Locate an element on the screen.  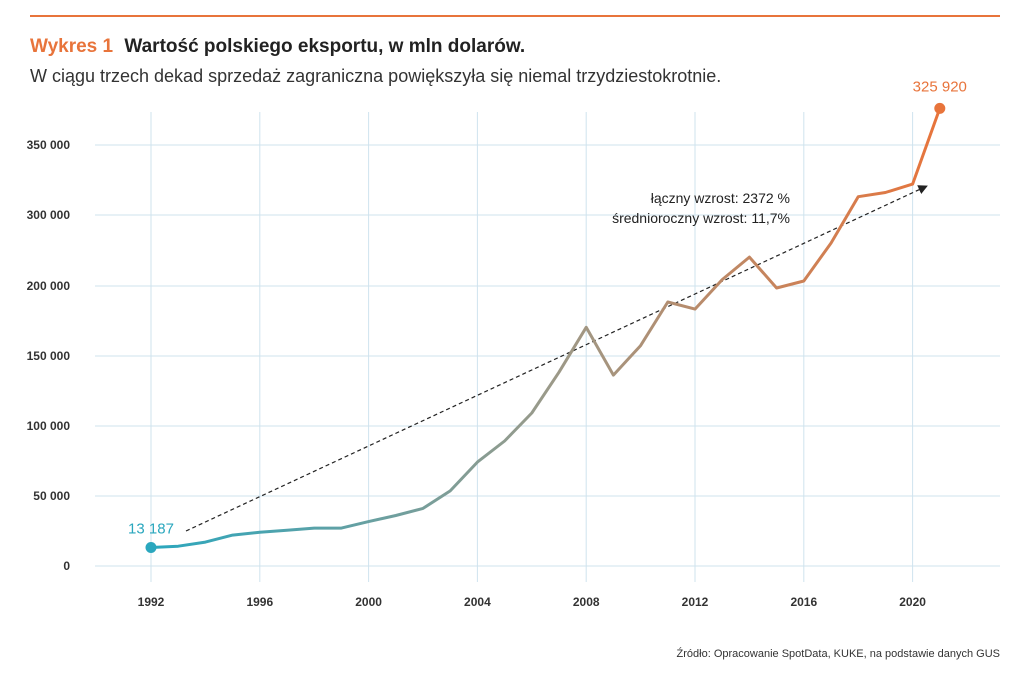
x-tick-label: 1996 is located at coordinates (259, 602).